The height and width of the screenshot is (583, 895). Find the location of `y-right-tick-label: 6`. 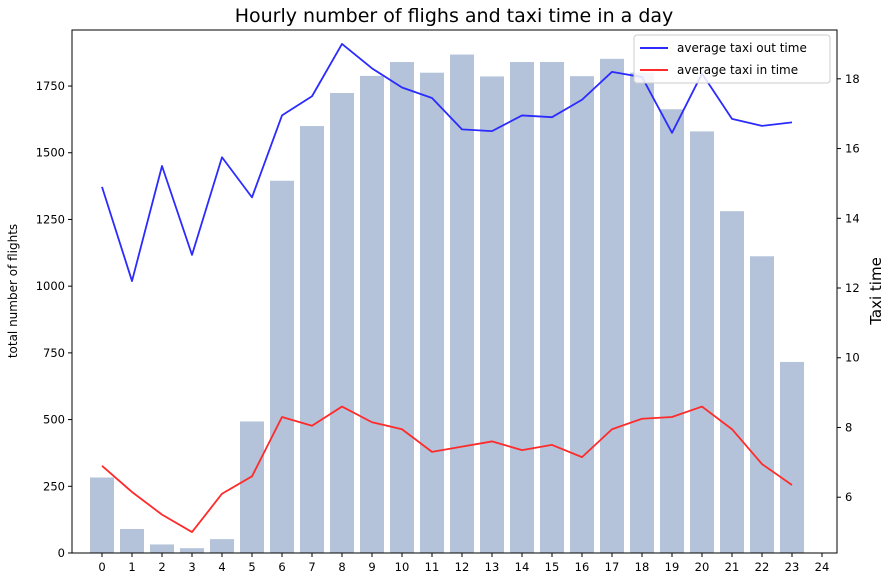

y-right-tick-label: 6 is located at coordinates (848, 497).